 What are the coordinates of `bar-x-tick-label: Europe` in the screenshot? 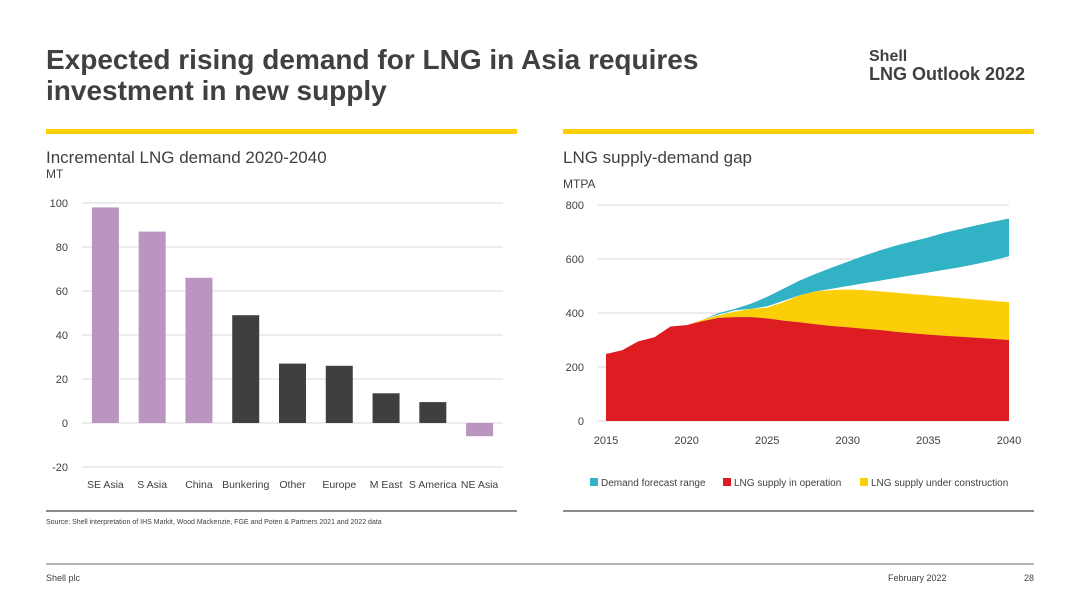 It's located at (339, 485).